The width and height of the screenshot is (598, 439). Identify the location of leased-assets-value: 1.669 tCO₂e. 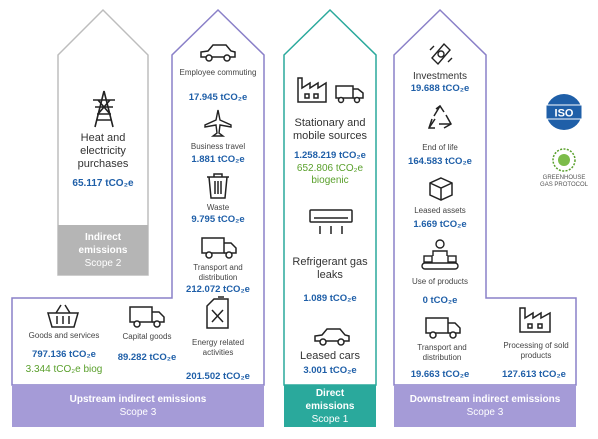
(440, 224).